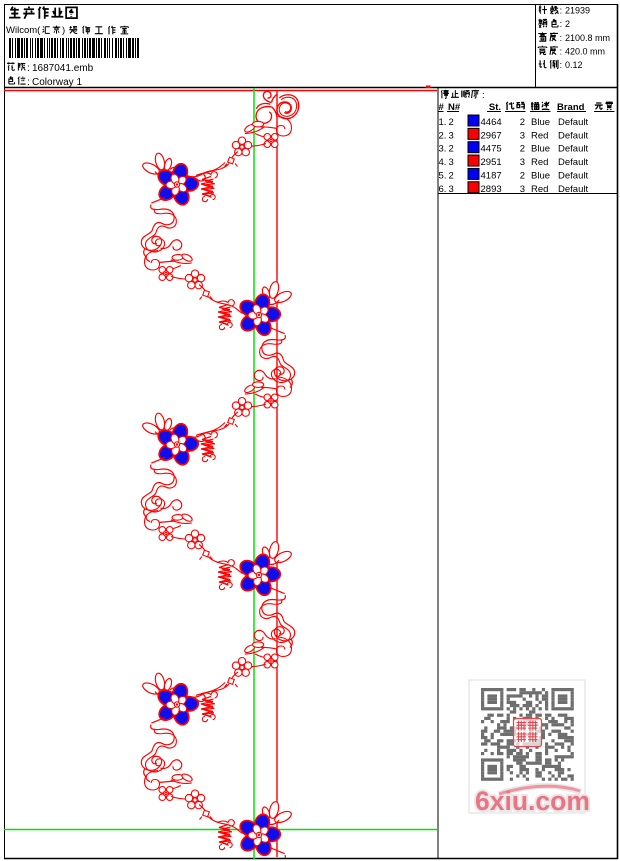 This screenshot has width=620, height=861. I want to click on svg-text: 5., so click(443, 175).